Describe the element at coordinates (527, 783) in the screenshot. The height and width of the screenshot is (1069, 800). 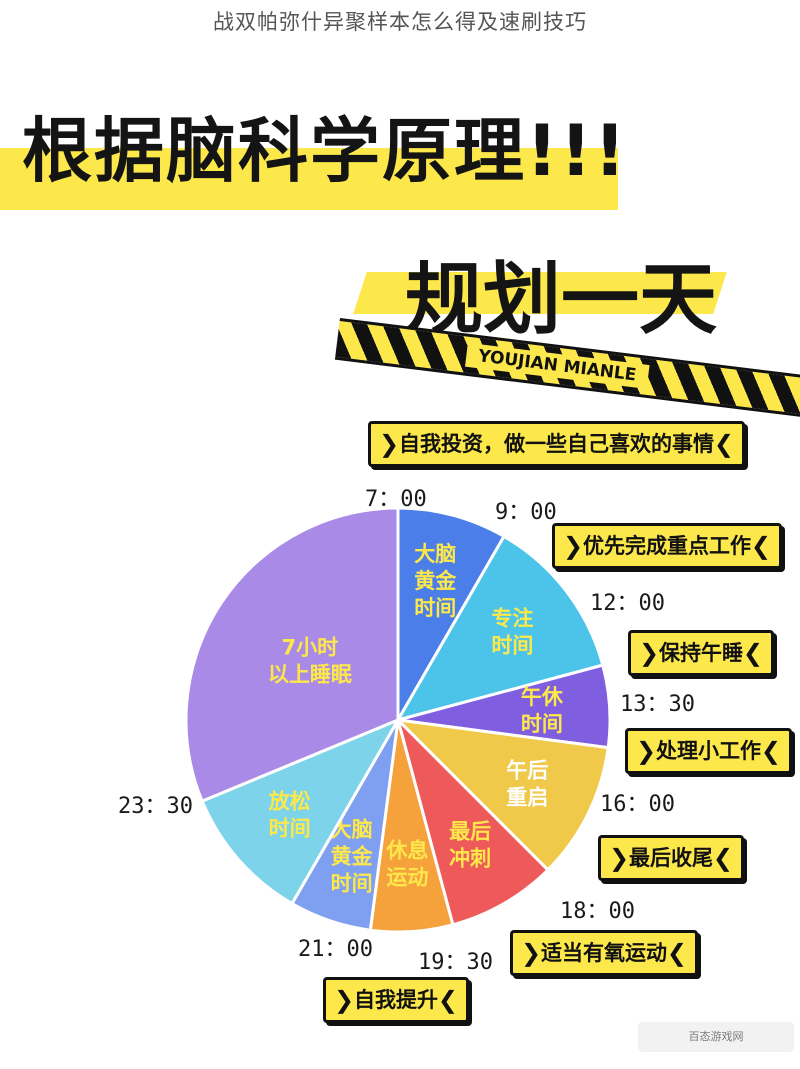
I see `pie-slice-label-afternoon-restart: 午后重启` at that location.